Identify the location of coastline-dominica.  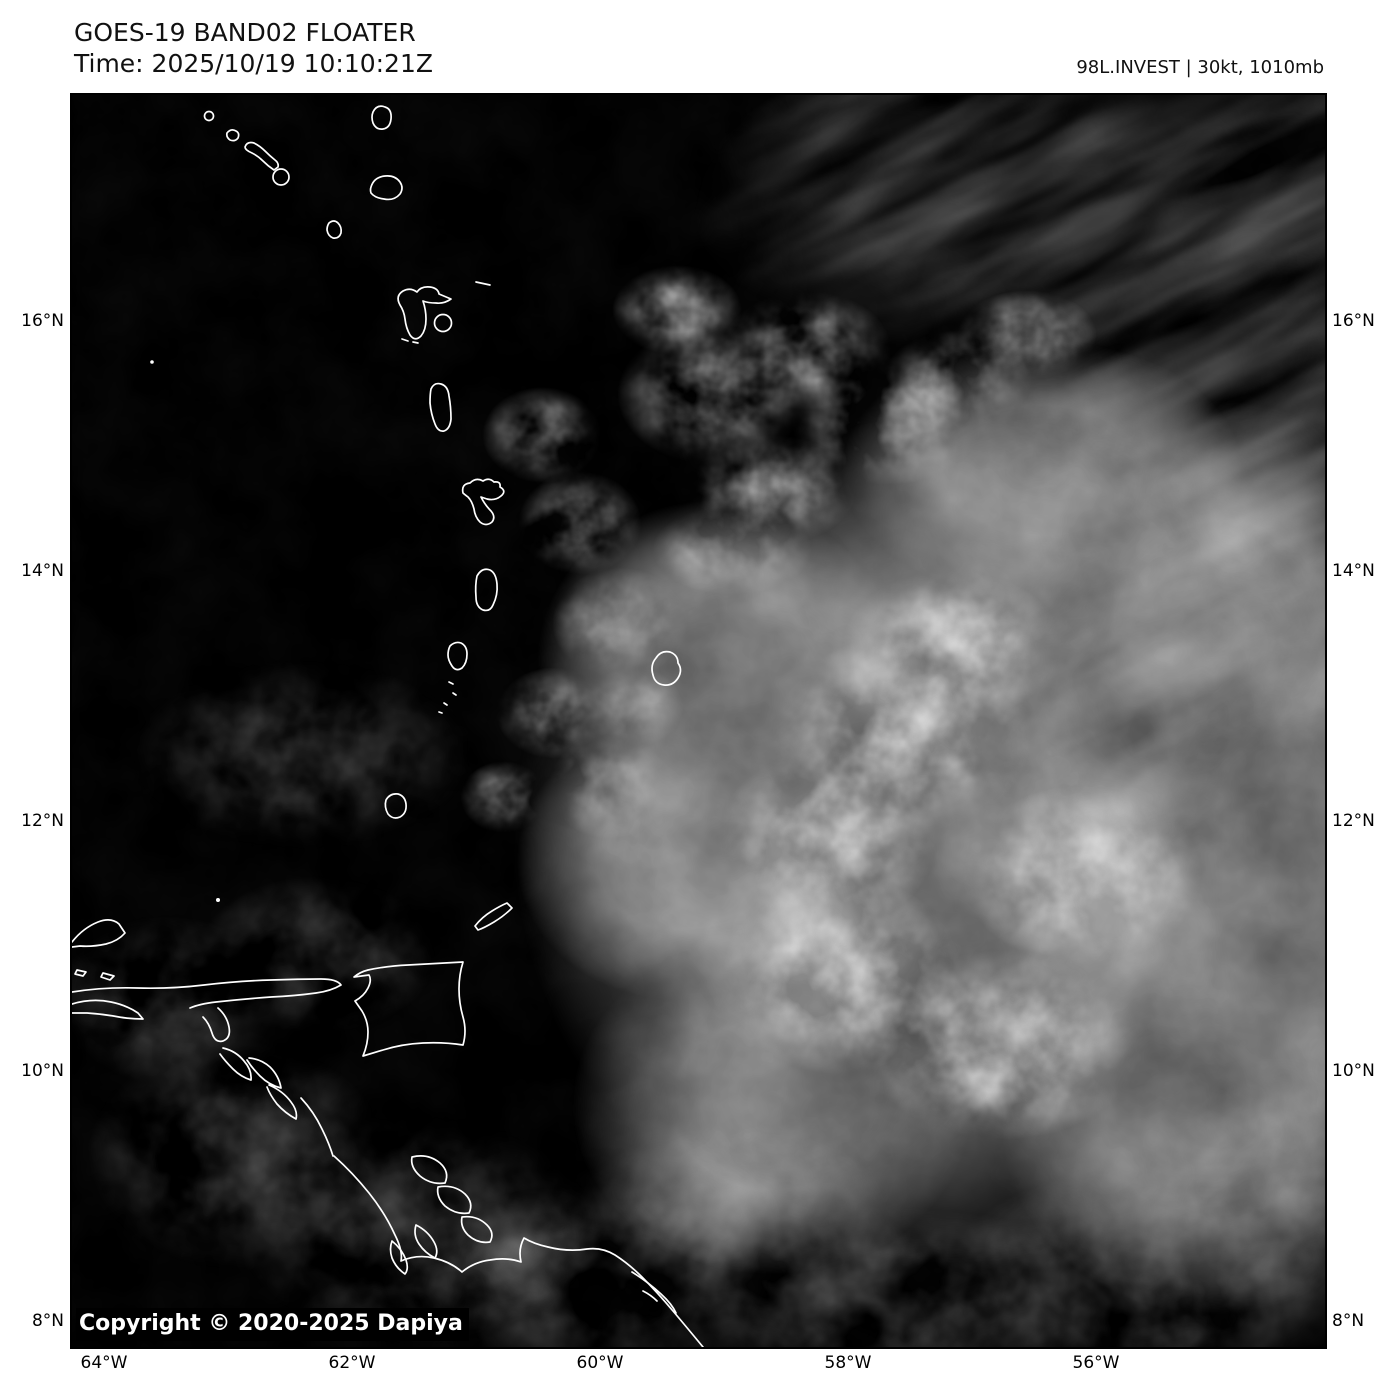
(440, 407).